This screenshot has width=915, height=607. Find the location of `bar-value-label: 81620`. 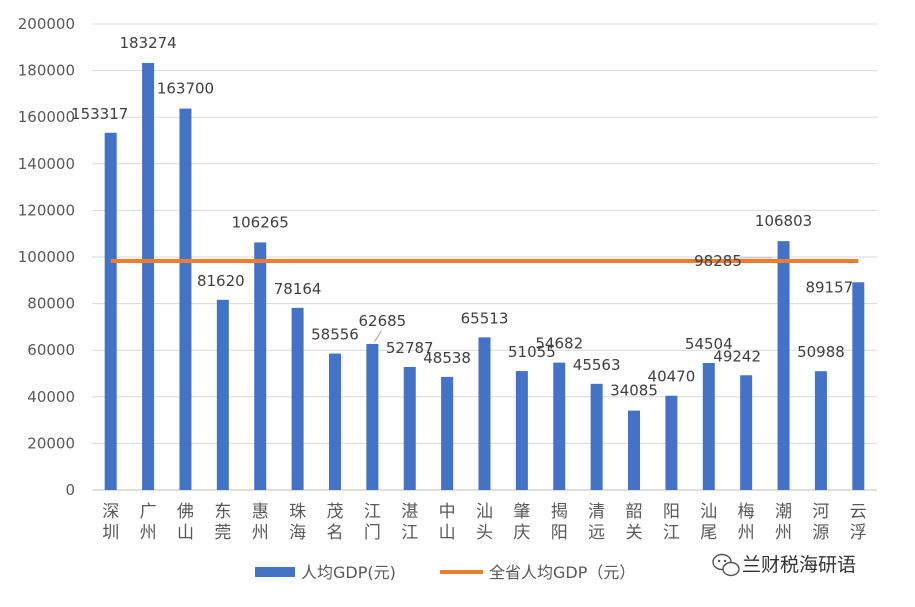

bar-value-label: 81620 is located at coordinates (221, 281).